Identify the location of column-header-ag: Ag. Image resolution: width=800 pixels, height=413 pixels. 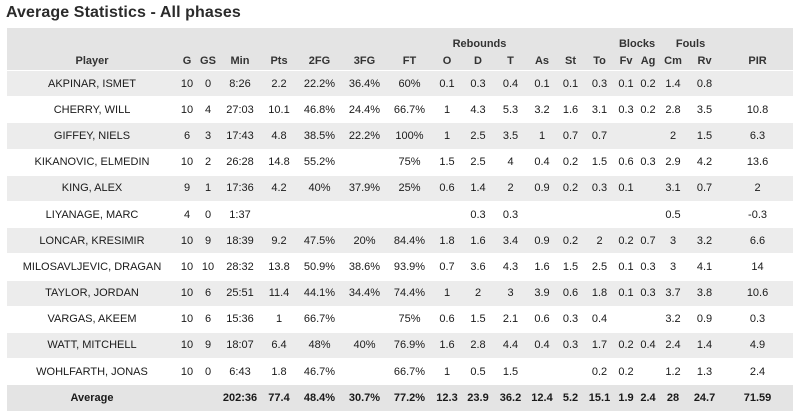
(648, 61).